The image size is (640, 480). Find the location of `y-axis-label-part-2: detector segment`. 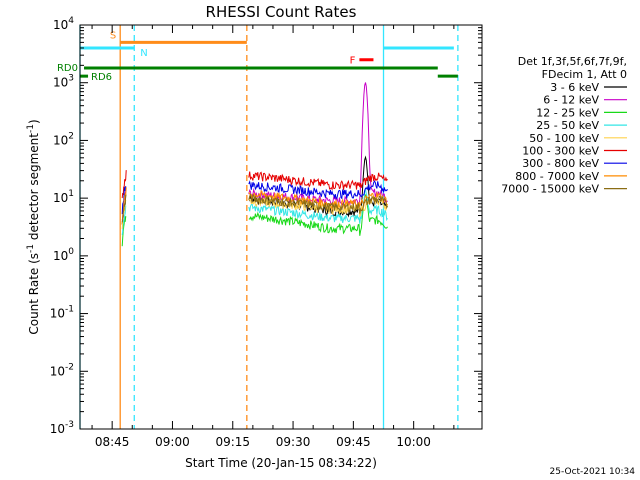

y-axis-label-part-2: detector segment is located at coordinates (34, 188).